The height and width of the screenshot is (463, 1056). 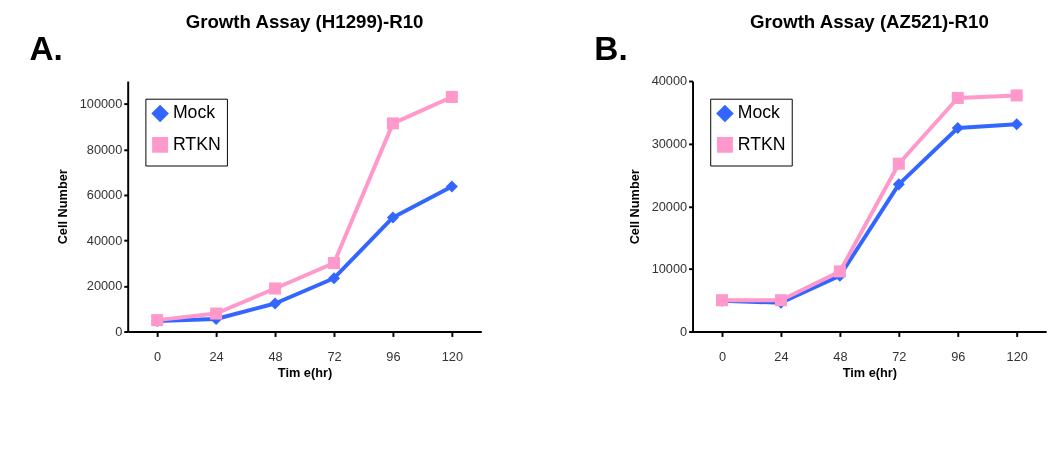 What do you see at coordinates (304, 21) in the screenshot?
I see `chart-title: Growth Assay (H1299)-R10` at bounding box center [304, 21].